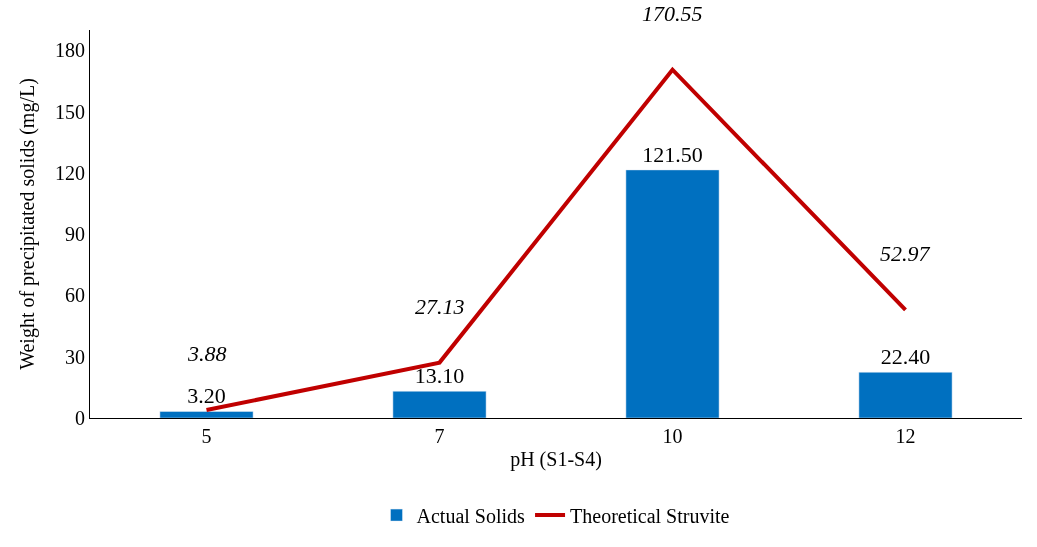 This screenshot has height=547, width=1037. I want to click on y-tick-label: 180, so click(70, 50).